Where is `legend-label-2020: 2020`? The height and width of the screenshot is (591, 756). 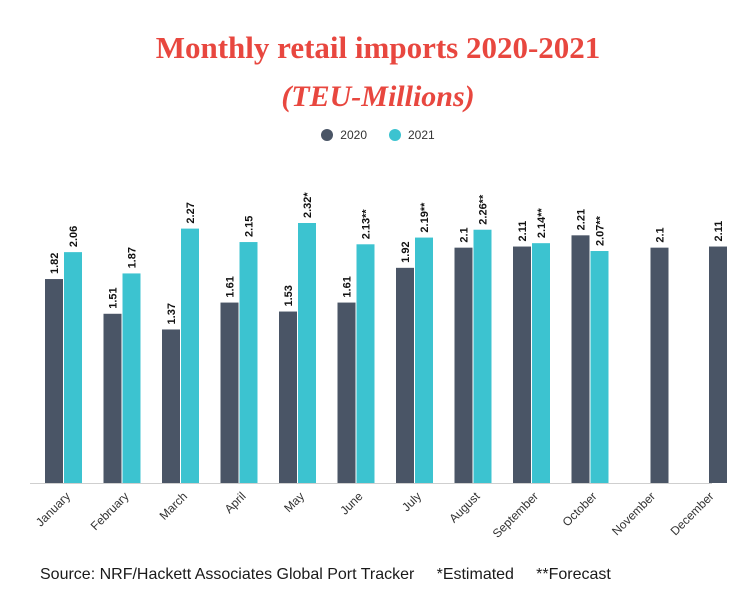
legend-label-2020: 2020 is located at coordinates (353, 135).